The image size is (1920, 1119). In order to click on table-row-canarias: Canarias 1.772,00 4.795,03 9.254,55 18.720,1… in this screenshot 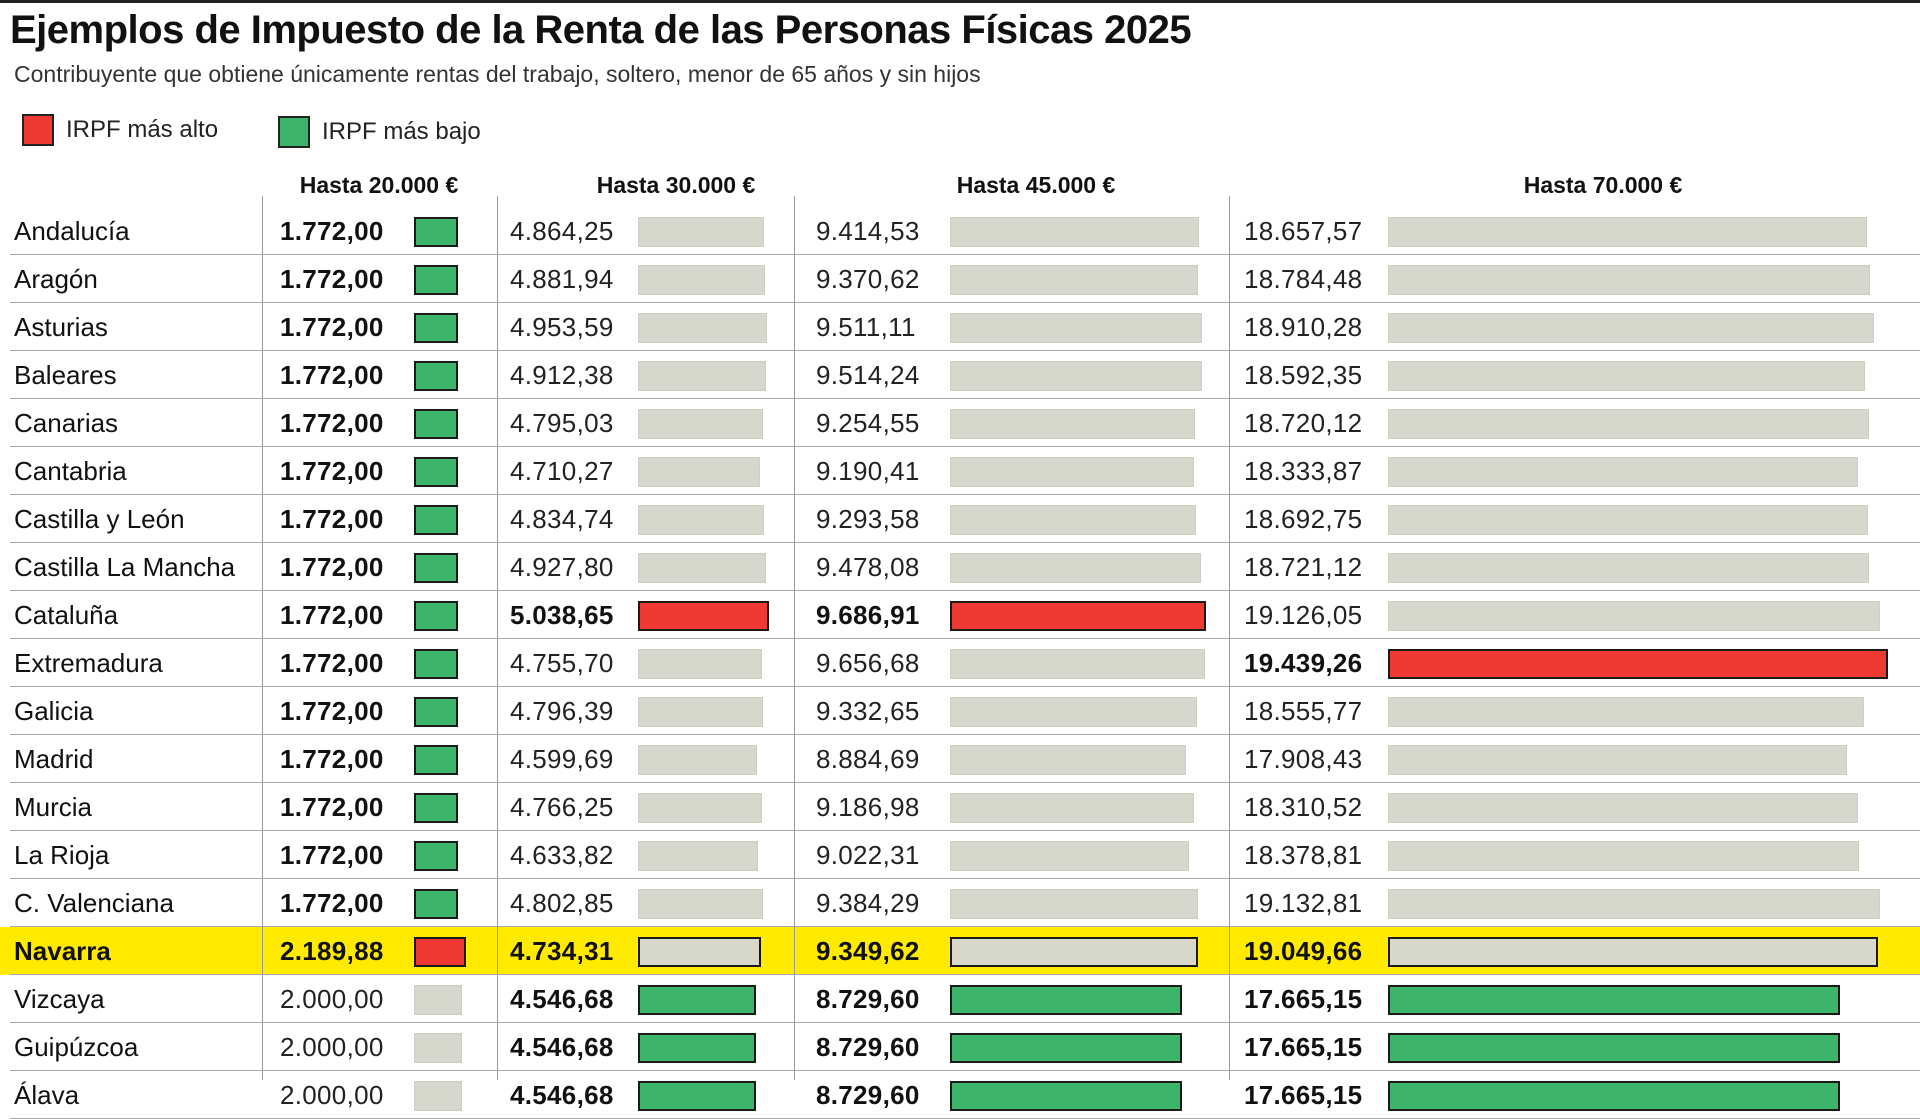, I will do `click(960, 423)`.